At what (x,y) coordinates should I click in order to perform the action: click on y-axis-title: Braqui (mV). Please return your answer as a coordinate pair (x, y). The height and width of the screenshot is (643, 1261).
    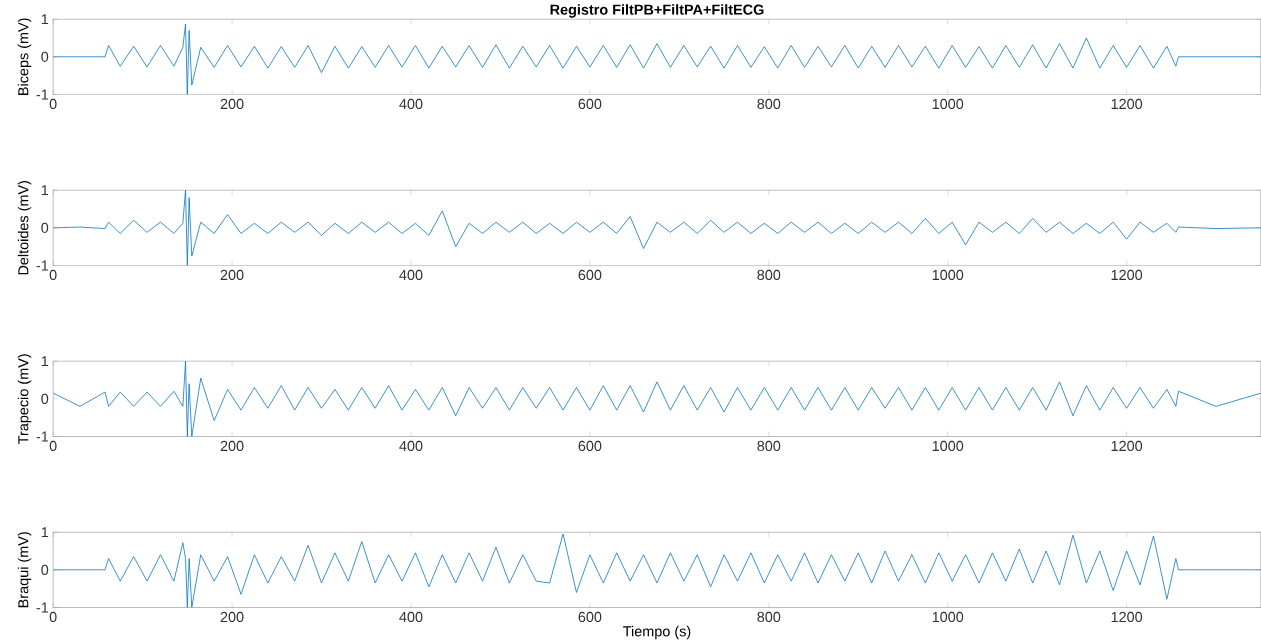
    Looking at the image, I should click on (24, 569).